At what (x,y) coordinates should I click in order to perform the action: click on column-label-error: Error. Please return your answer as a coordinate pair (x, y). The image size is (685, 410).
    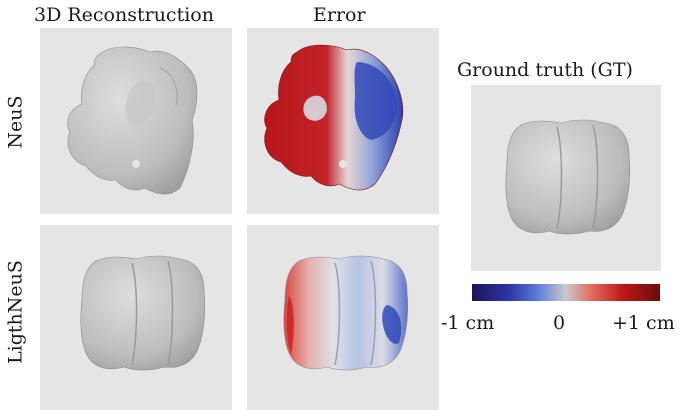
    Looking at the image, I should click on (339, 15).